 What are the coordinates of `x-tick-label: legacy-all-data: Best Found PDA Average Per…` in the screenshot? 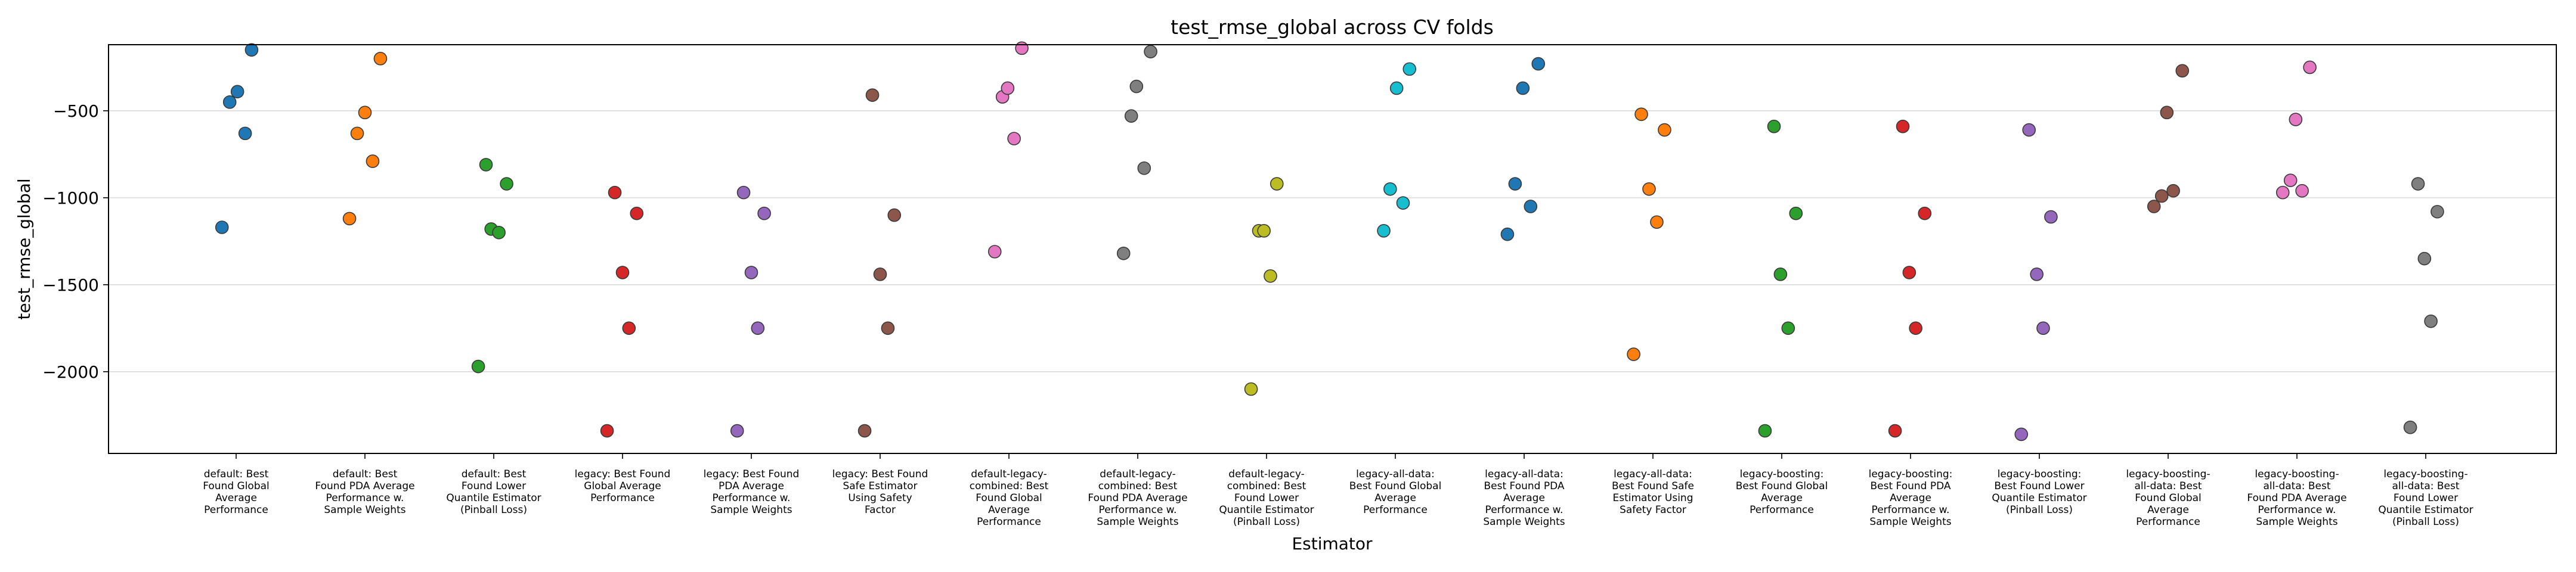 It's located at (1524, 498).